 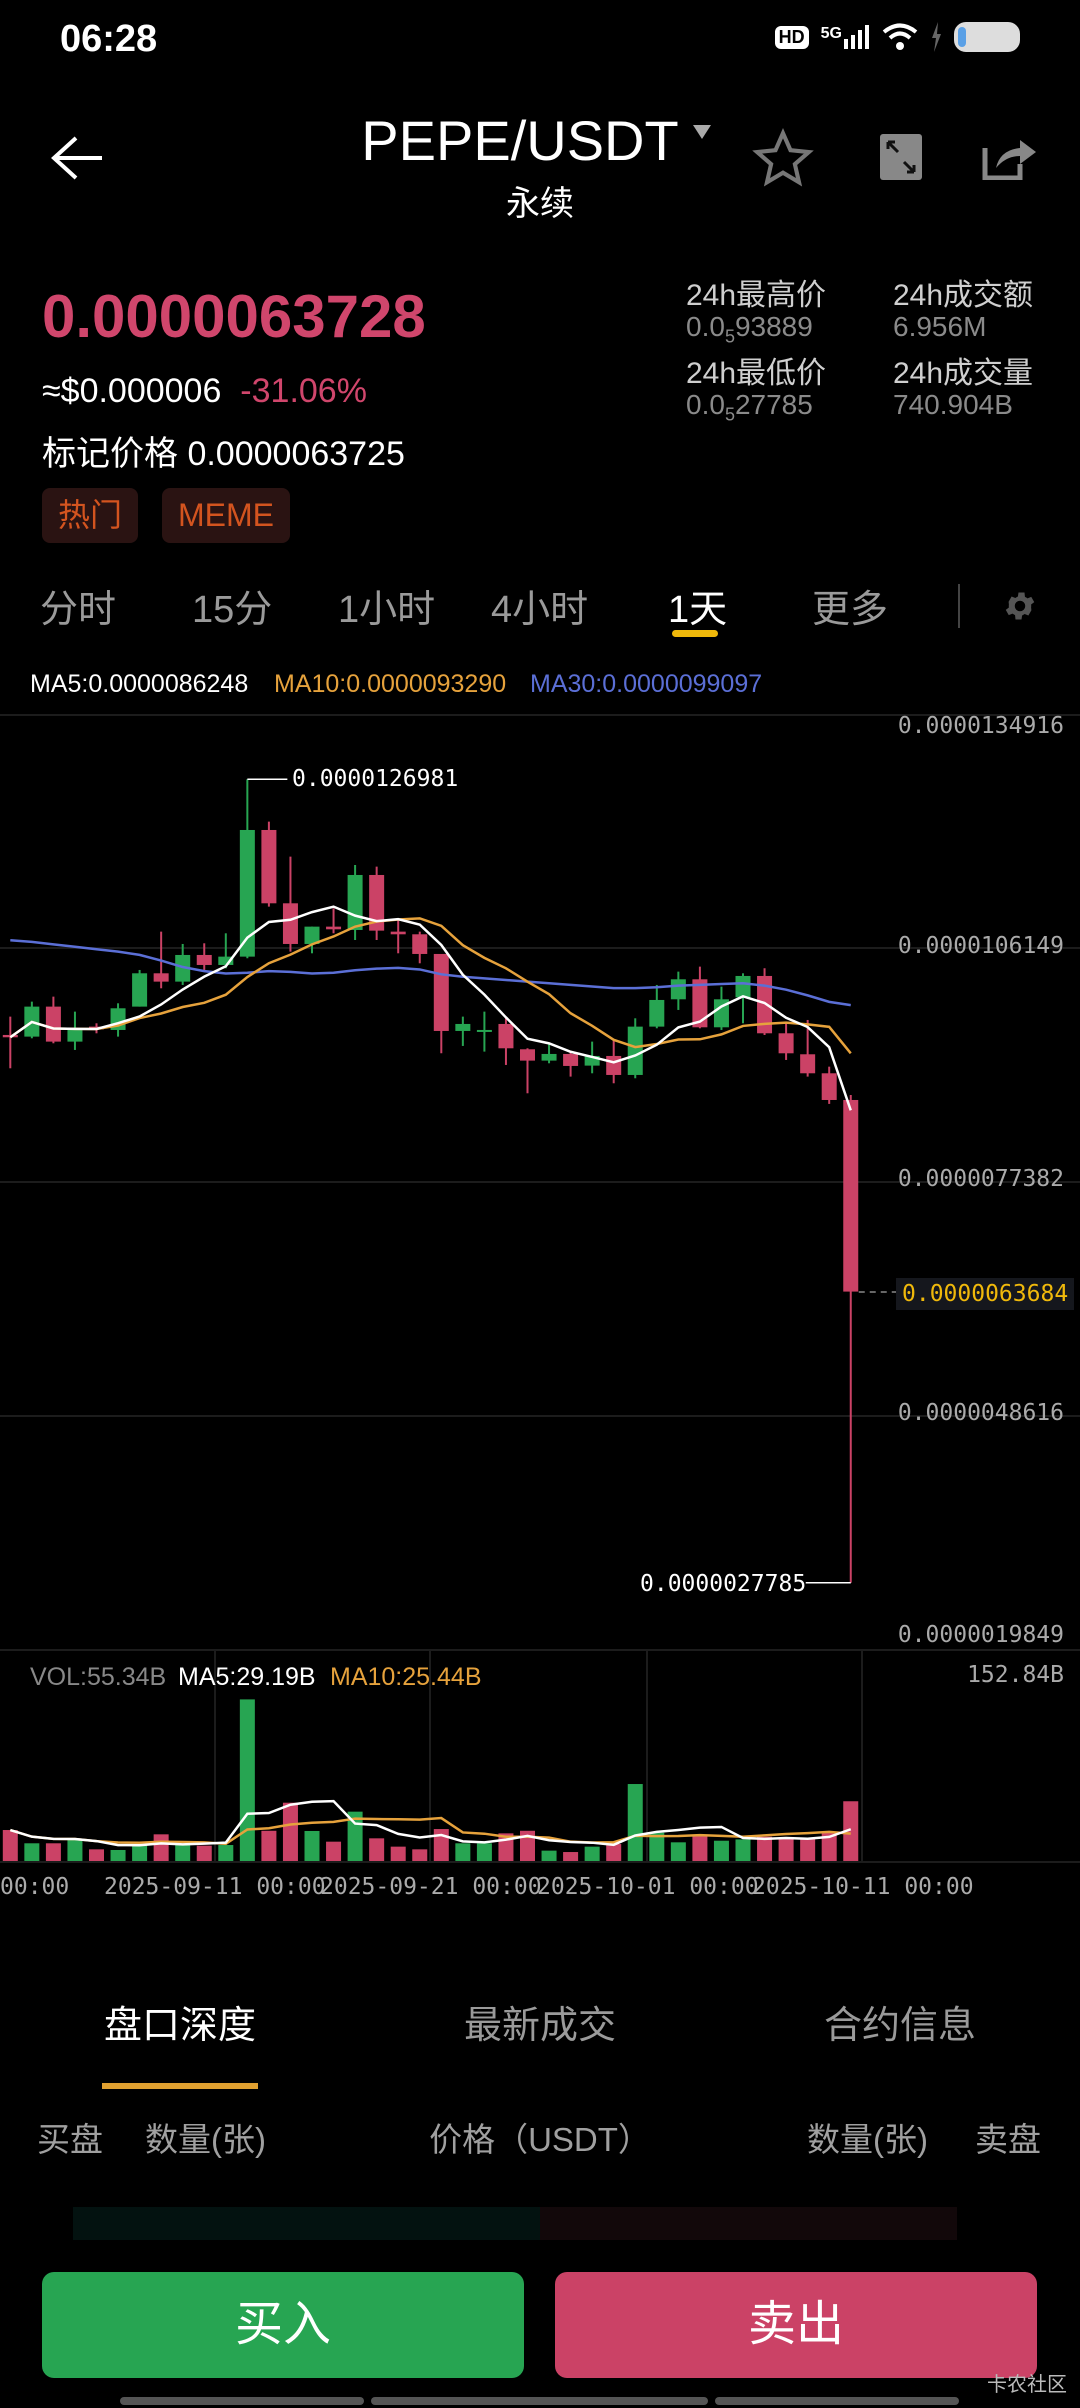 What do you see at coordinates (283, 2325) in the screenshot?
I see `buy-button: 买入` at bounding box center [283, 2325].